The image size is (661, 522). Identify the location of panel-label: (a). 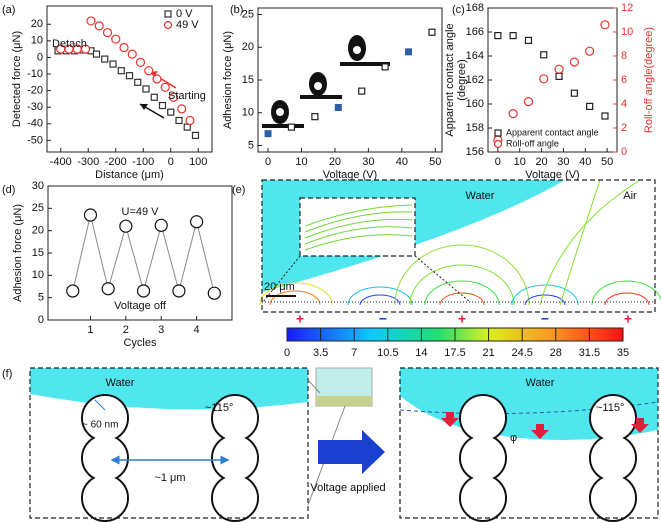
(8, 10).